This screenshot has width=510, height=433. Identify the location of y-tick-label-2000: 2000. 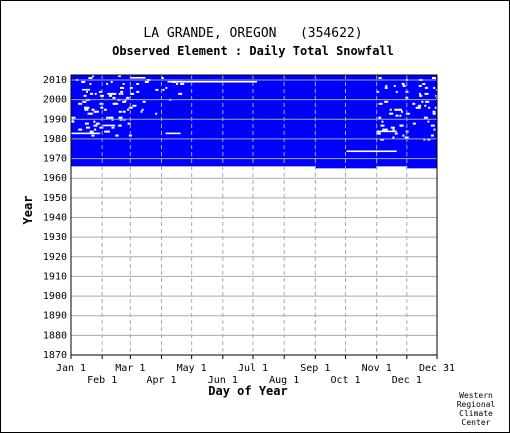
(55, 100).